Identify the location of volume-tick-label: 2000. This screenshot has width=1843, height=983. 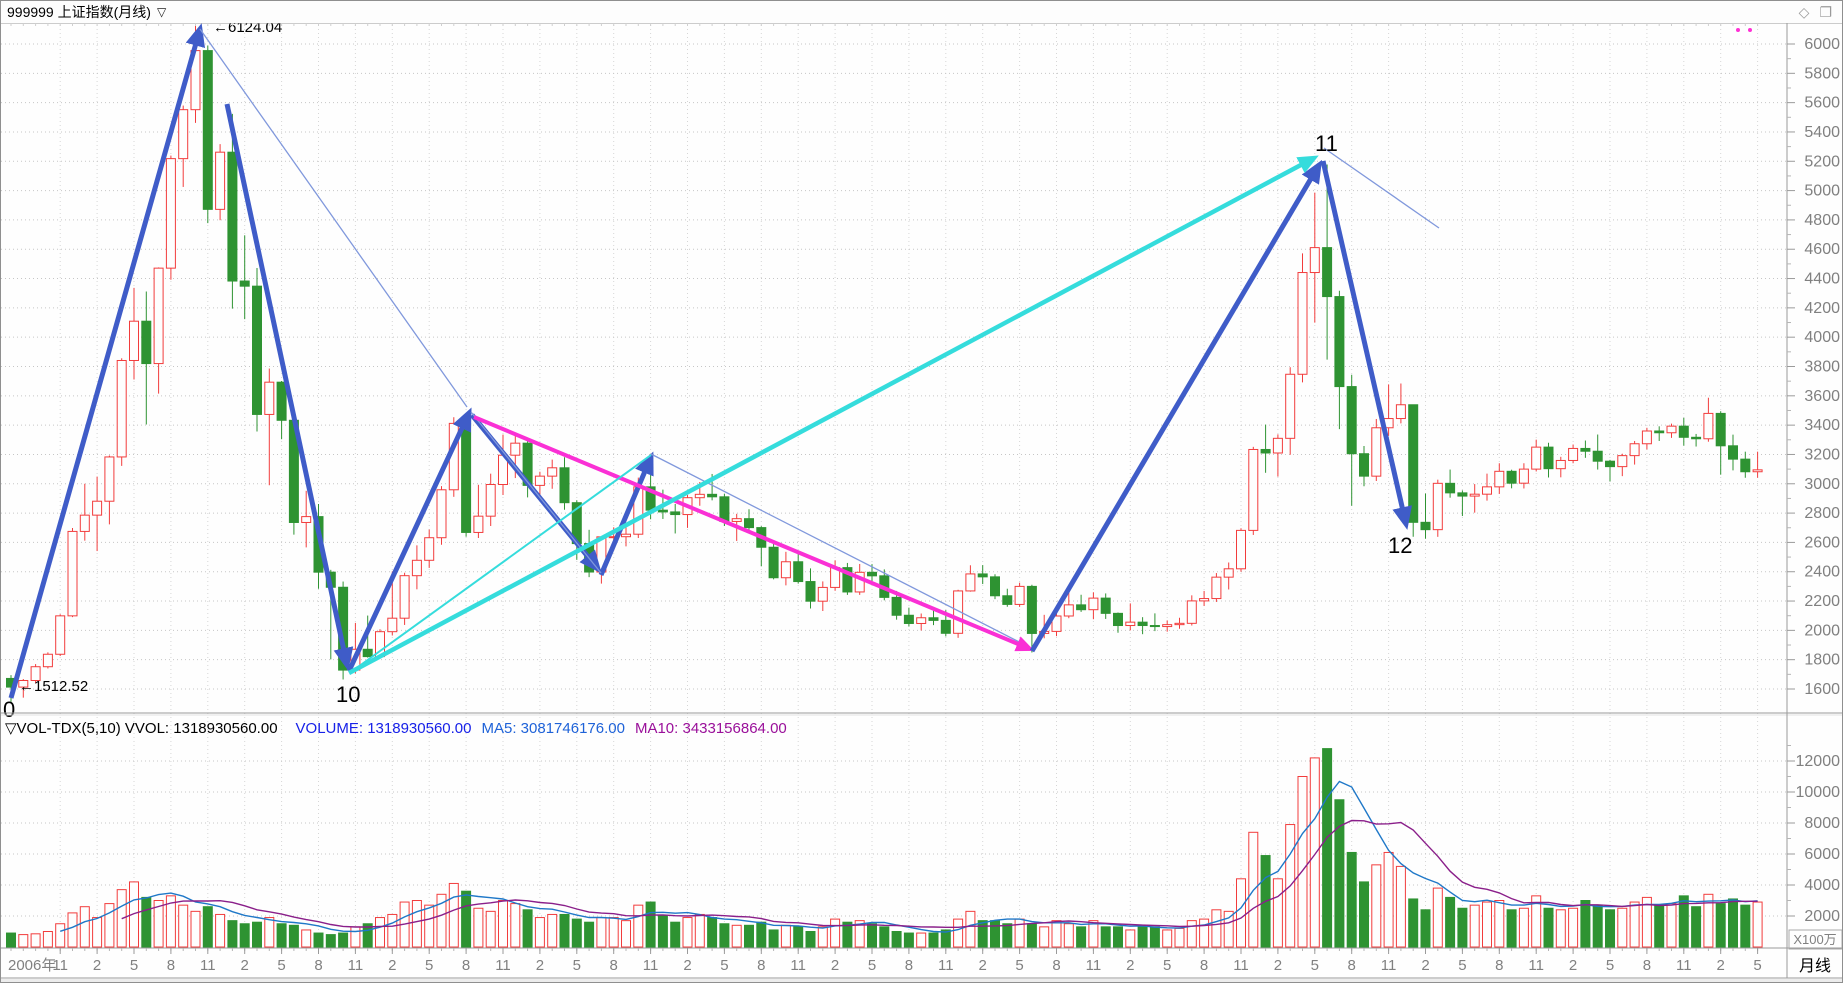
(1822, 916).